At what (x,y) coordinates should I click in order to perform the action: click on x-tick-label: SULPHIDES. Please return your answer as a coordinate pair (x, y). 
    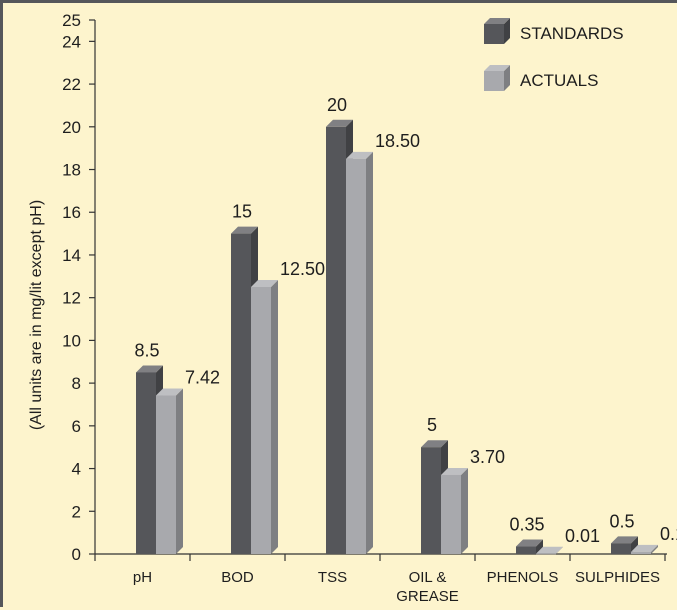
    Looking at the image, I should click on (617, 577).